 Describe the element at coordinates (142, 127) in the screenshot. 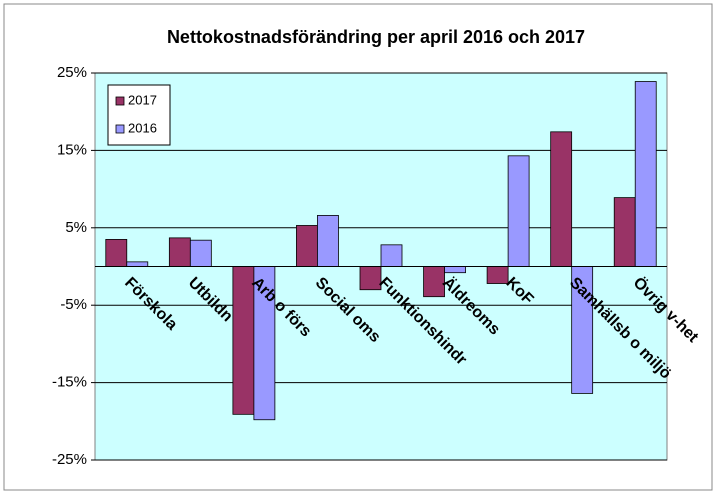

I see `legend-label: 2016` at that location.